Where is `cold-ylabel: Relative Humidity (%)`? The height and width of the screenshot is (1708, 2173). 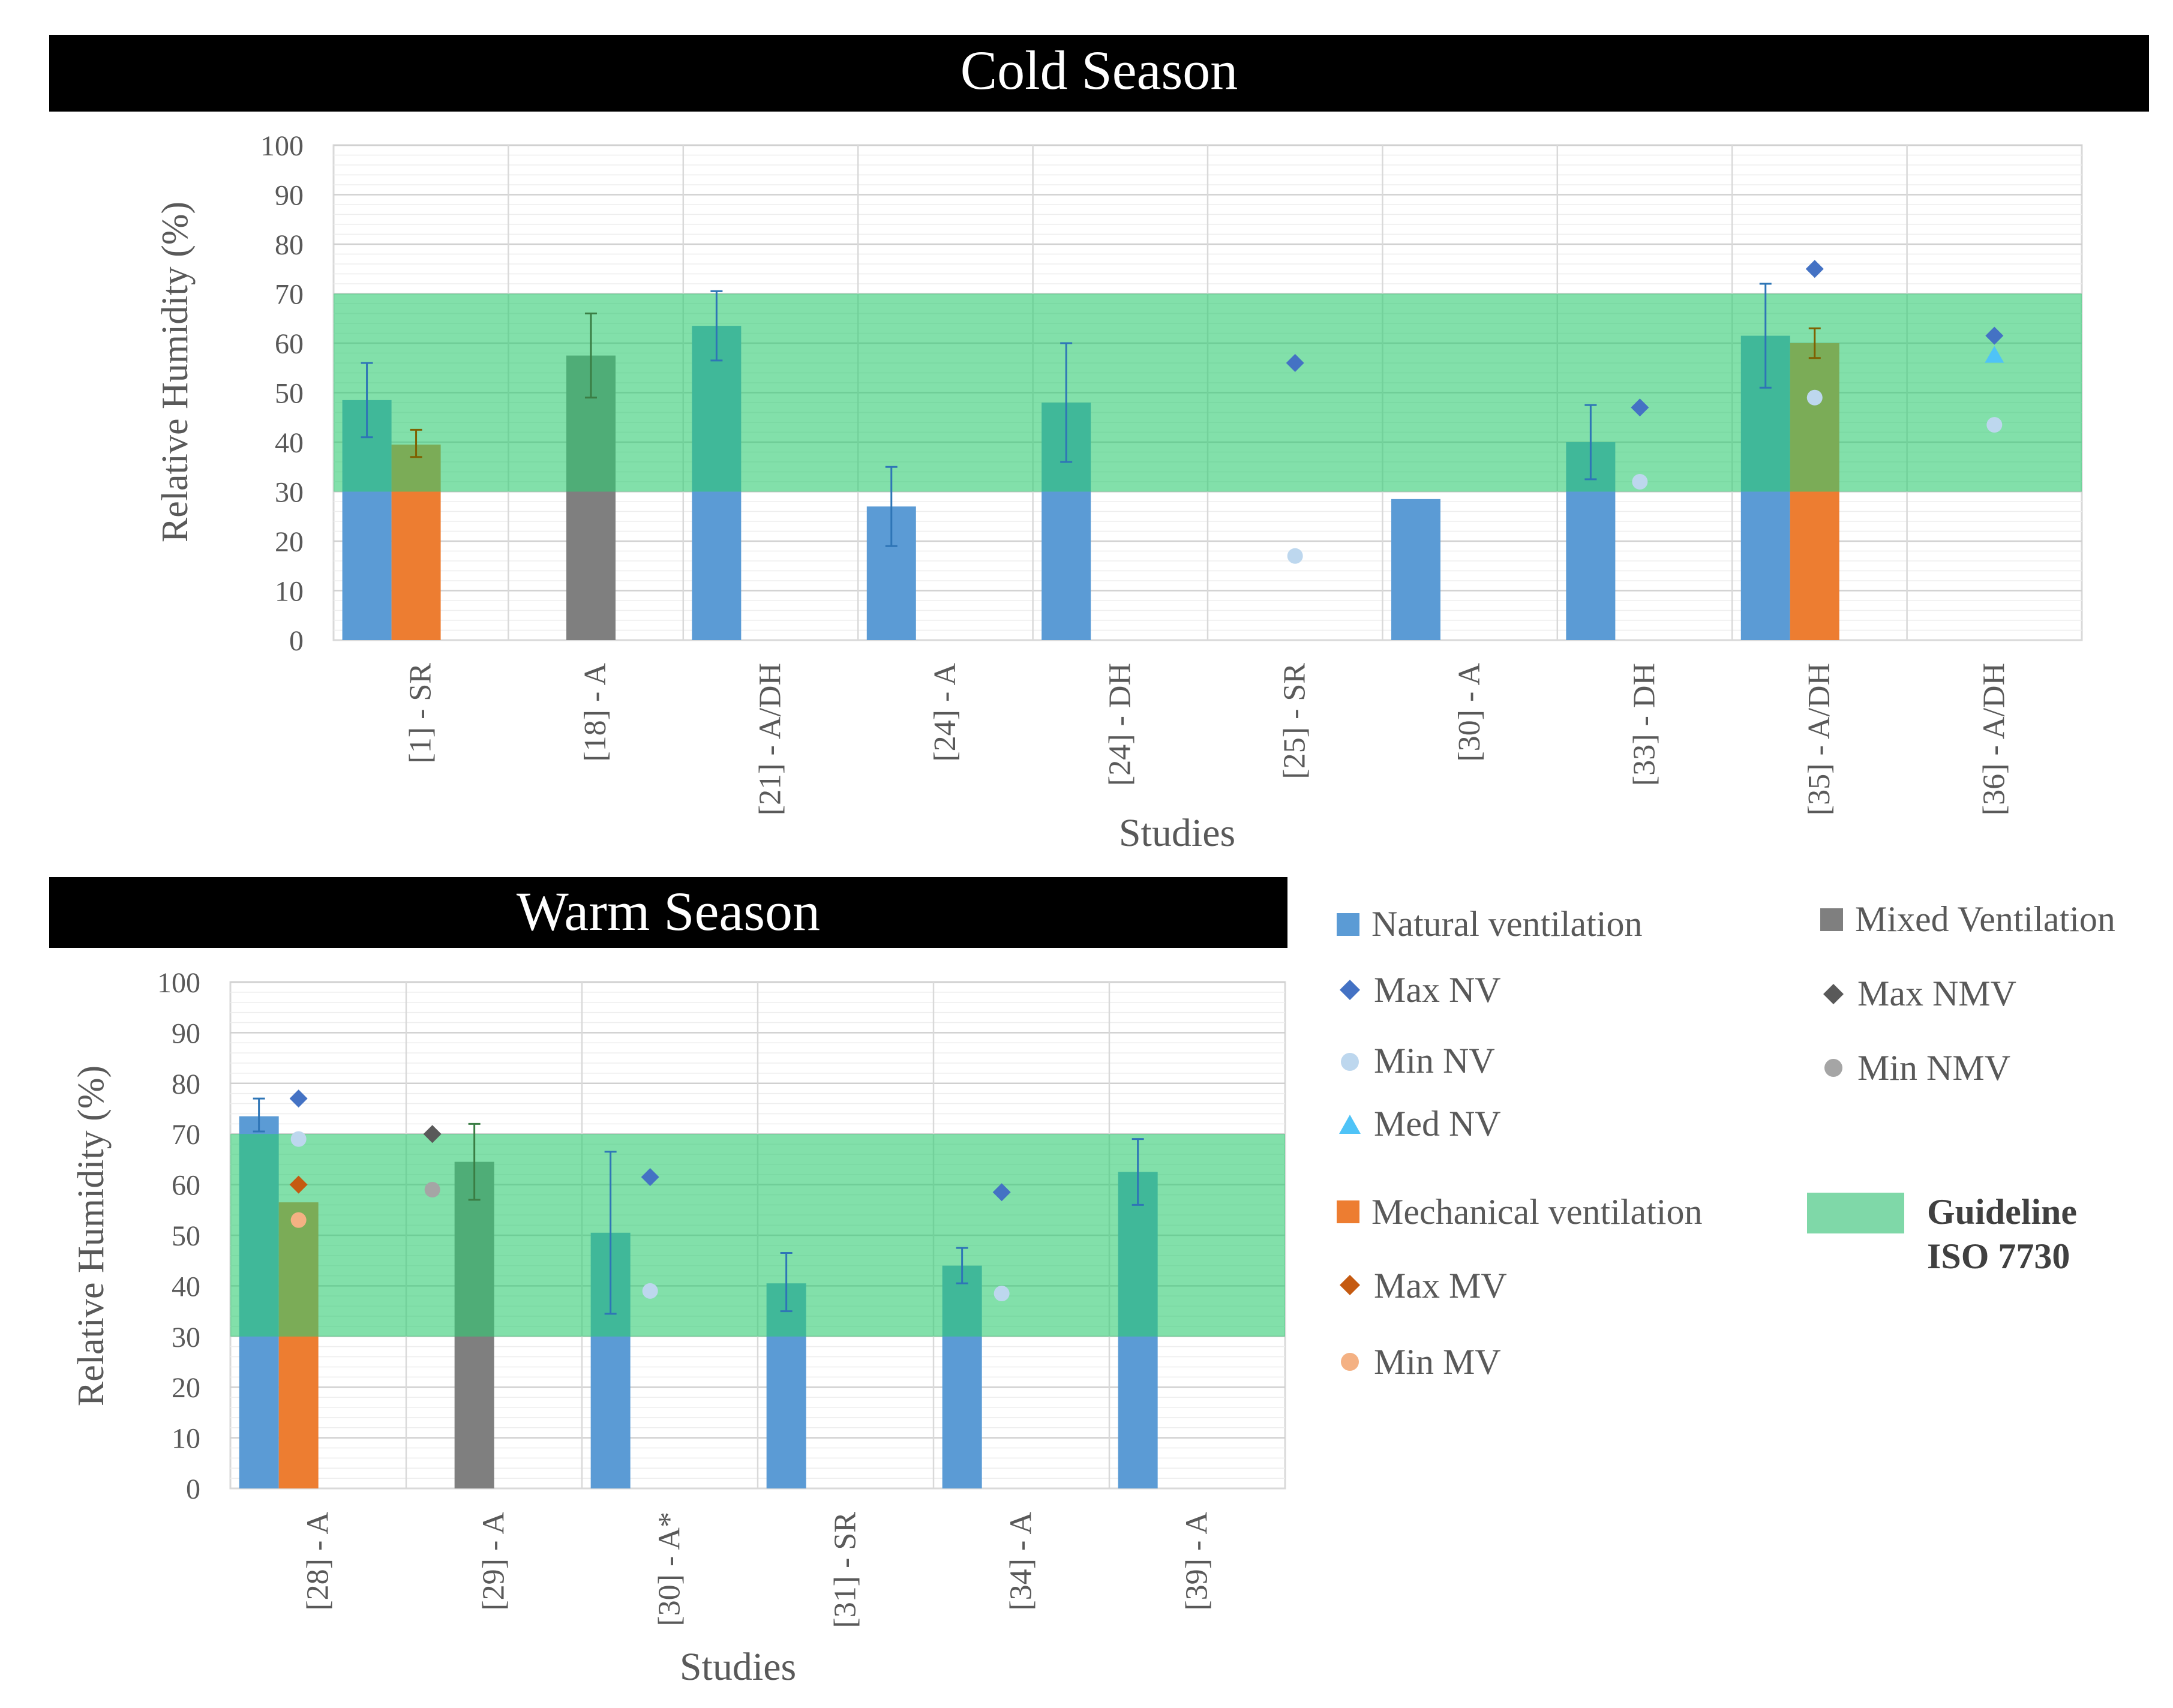
cold-ylabel: Relative Humidity (%) is located at coordinates (175, 372).